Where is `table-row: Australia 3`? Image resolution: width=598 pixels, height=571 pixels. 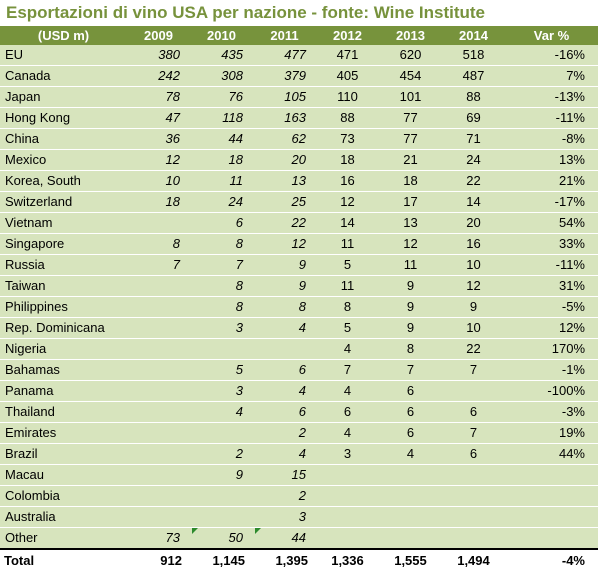 table-row: Australia 3 is located at coordinates (299, 517).